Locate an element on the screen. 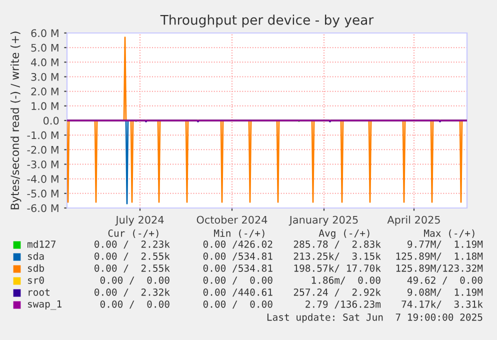 The height and width of the screenshot is (340, 497). y-tick-label: -6.0 M is located at coordinates (42, 208).